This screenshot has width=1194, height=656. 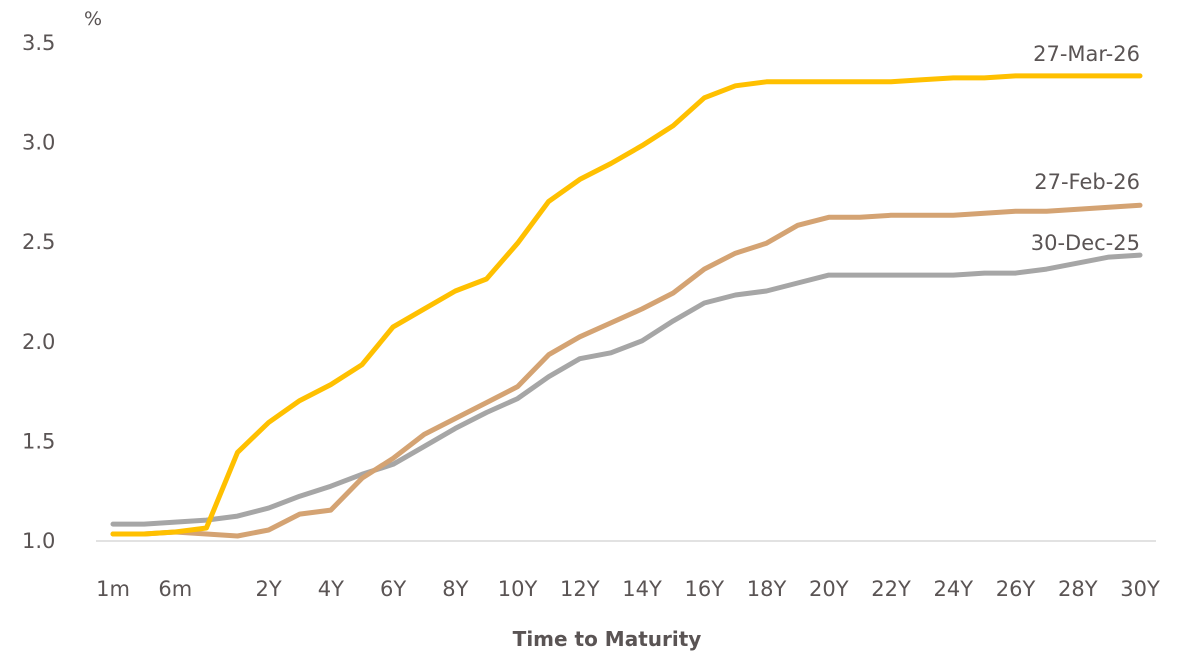 I want to click on series-label-27-mar-26: 27-Mar-26, so click(x=1086, y=54).